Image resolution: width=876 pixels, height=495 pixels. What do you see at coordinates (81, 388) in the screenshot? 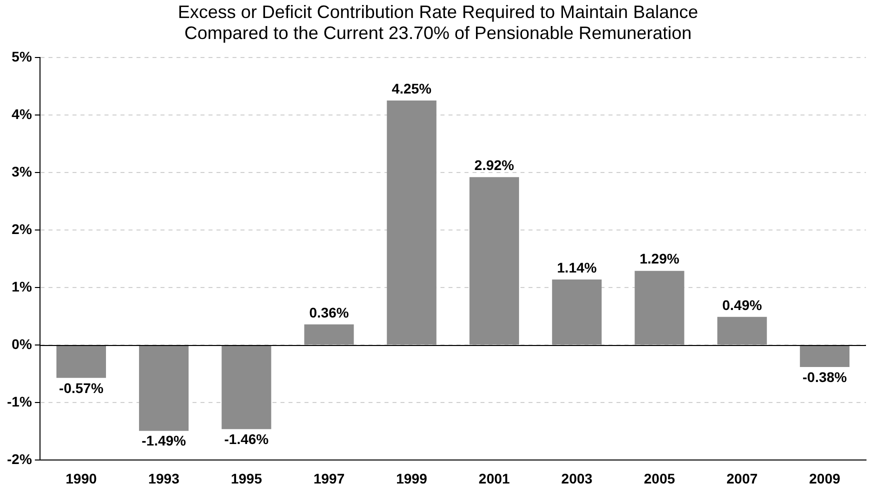
I see `data-label: -0.57%` at bounding box center [81, 388].